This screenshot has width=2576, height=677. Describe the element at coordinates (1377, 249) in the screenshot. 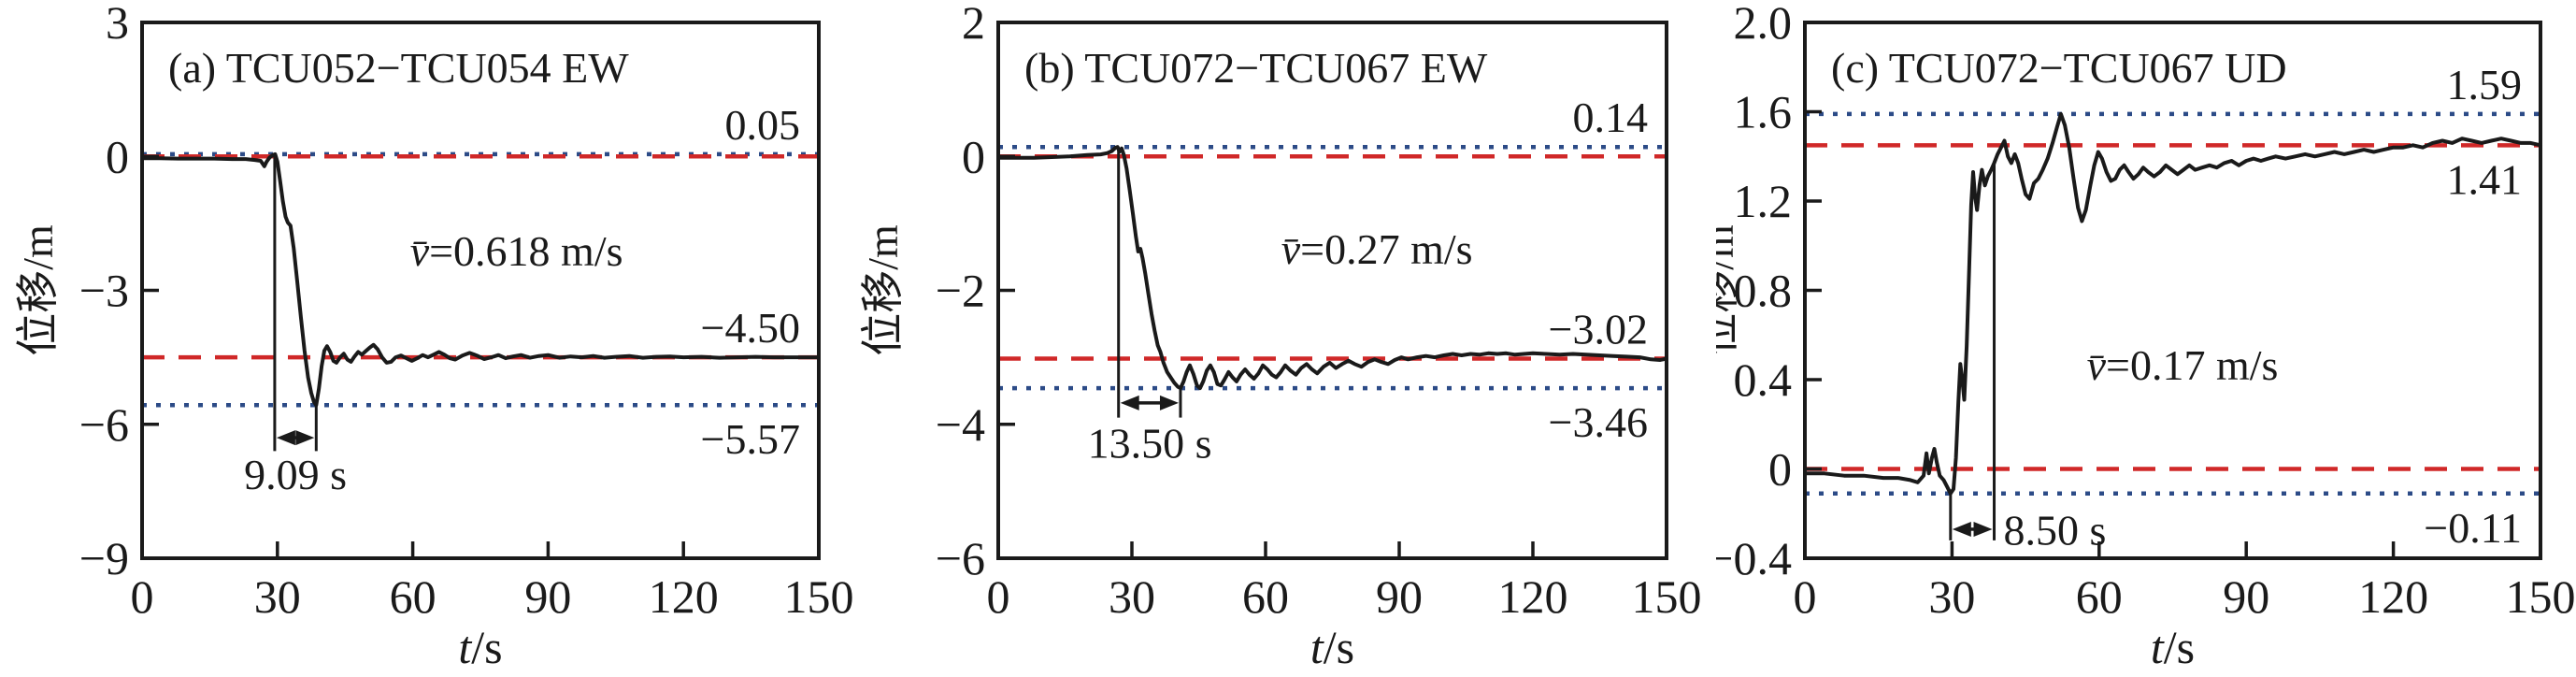

I see `velocity-annotation: v̄=0.27 m/s` at that location.